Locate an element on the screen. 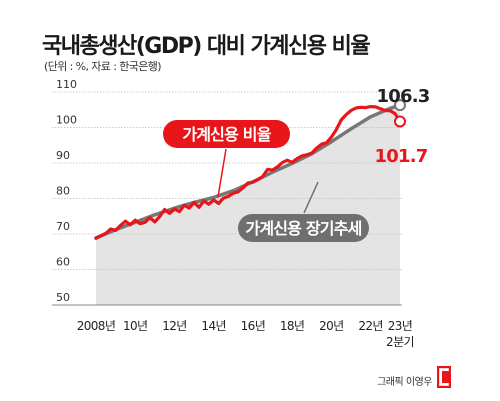  x-tick-label: 12년 is located at coordinates (174, 326).